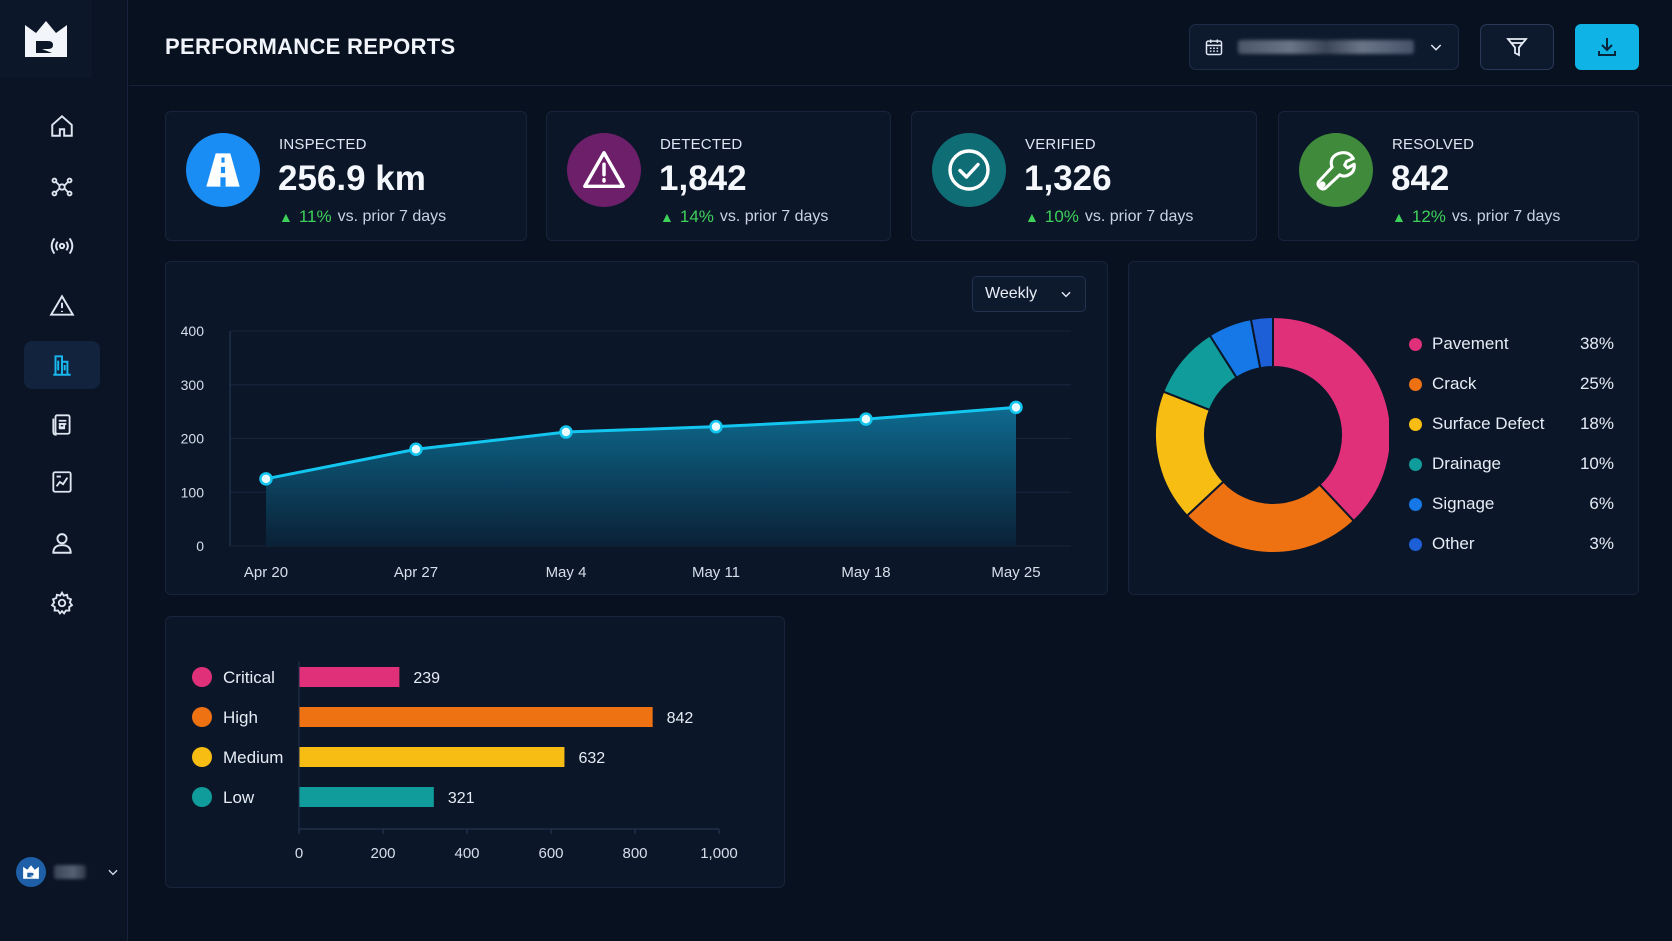  I want to click on settings-icon, so click(62, 602).